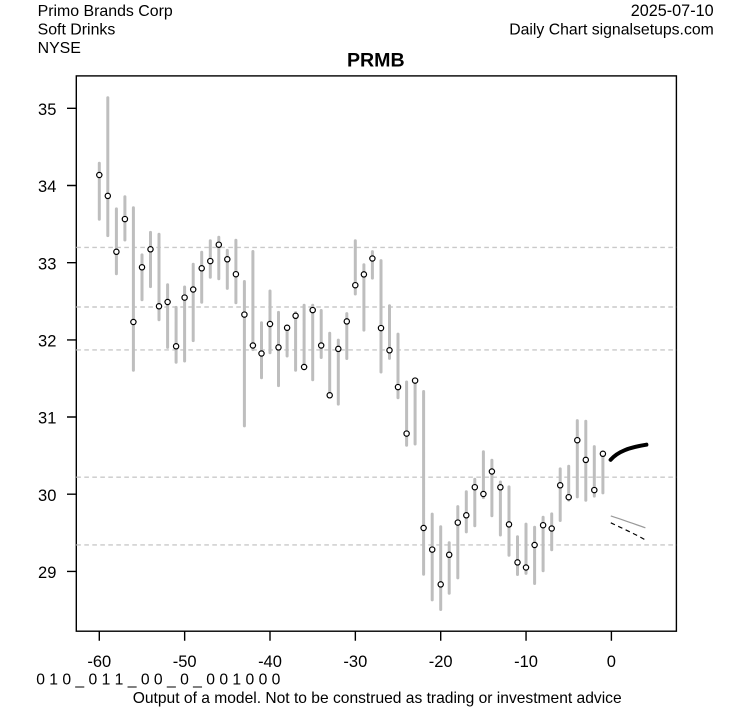 The image size is (753, 708). What do you see at coordinates (47, 187) in the screenshot?
I see `svg-text: 34` at bounding box center [47, 187].